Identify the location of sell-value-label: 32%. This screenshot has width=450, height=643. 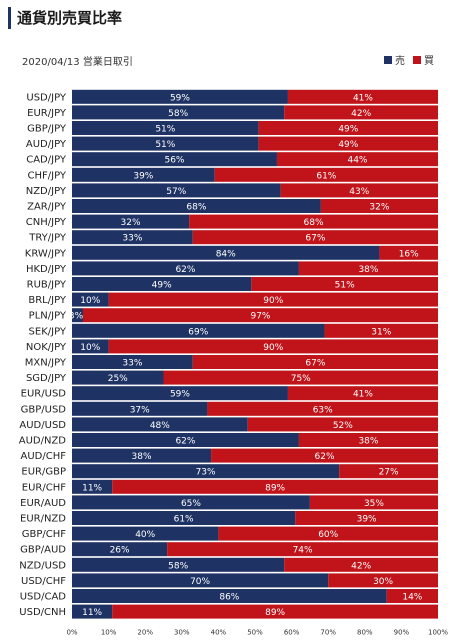
(131, 223).